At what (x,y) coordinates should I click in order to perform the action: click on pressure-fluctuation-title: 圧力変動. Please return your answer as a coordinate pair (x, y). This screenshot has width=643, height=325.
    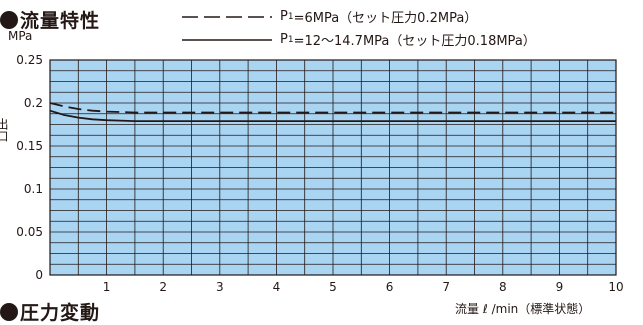
    Looking at the image, I should click on (60, 313).